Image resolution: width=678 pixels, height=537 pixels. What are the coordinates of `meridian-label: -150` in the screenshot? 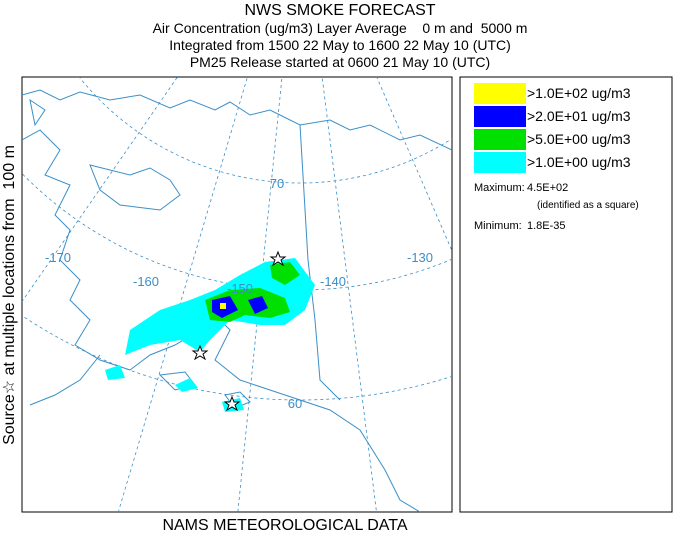 It's located at (240, 288).